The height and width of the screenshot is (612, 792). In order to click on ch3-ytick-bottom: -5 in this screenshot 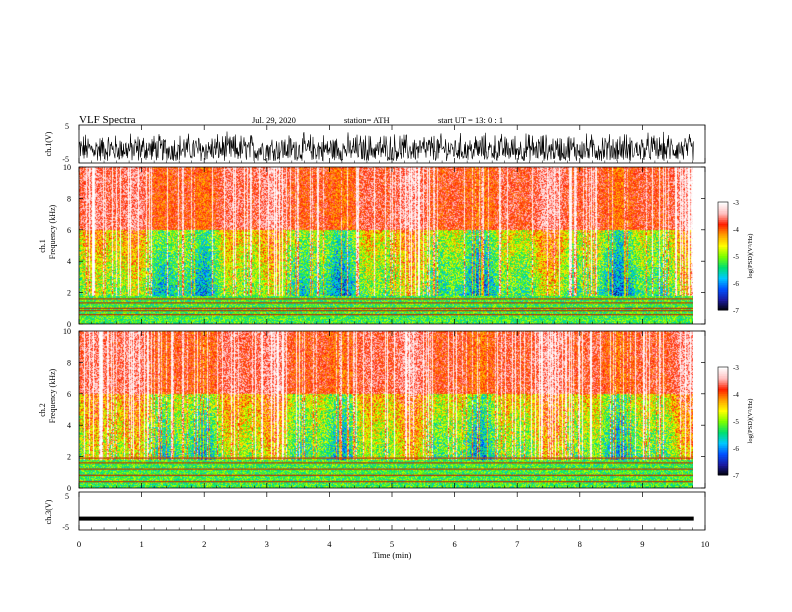, I will do `click(65, 527)`.